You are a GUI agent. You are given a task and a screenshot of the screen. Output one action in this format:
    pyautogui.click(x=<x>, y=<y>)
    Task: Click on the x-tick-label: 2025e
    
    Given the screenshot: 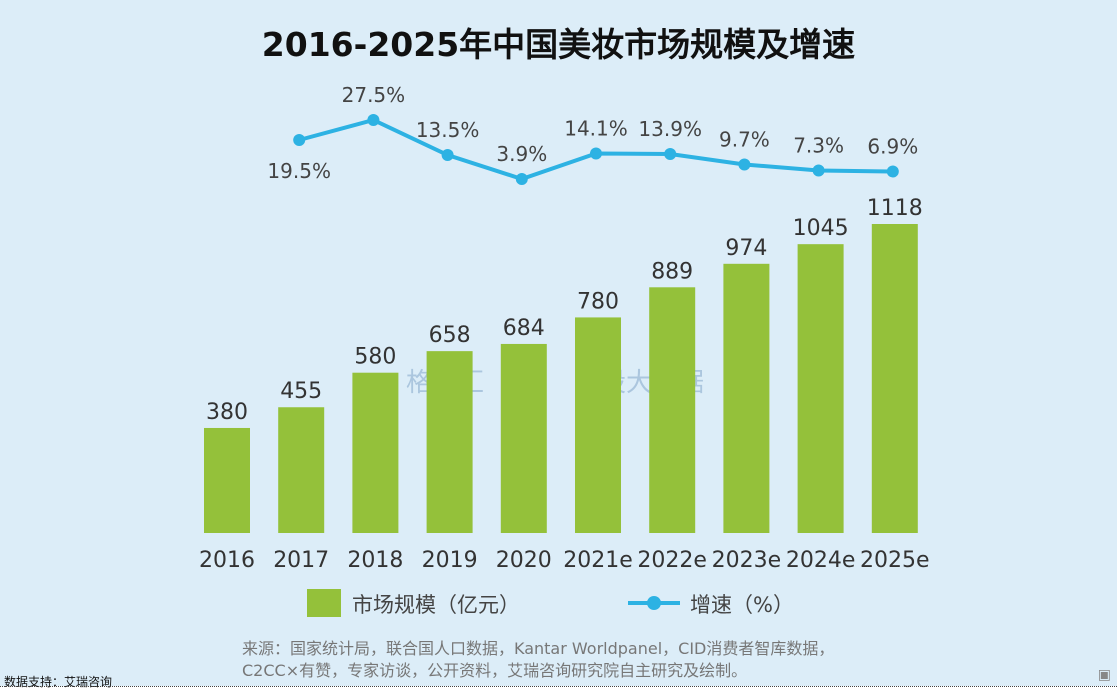 What is the action you would take?
    pyautogui.click(x=895, y=560)
    